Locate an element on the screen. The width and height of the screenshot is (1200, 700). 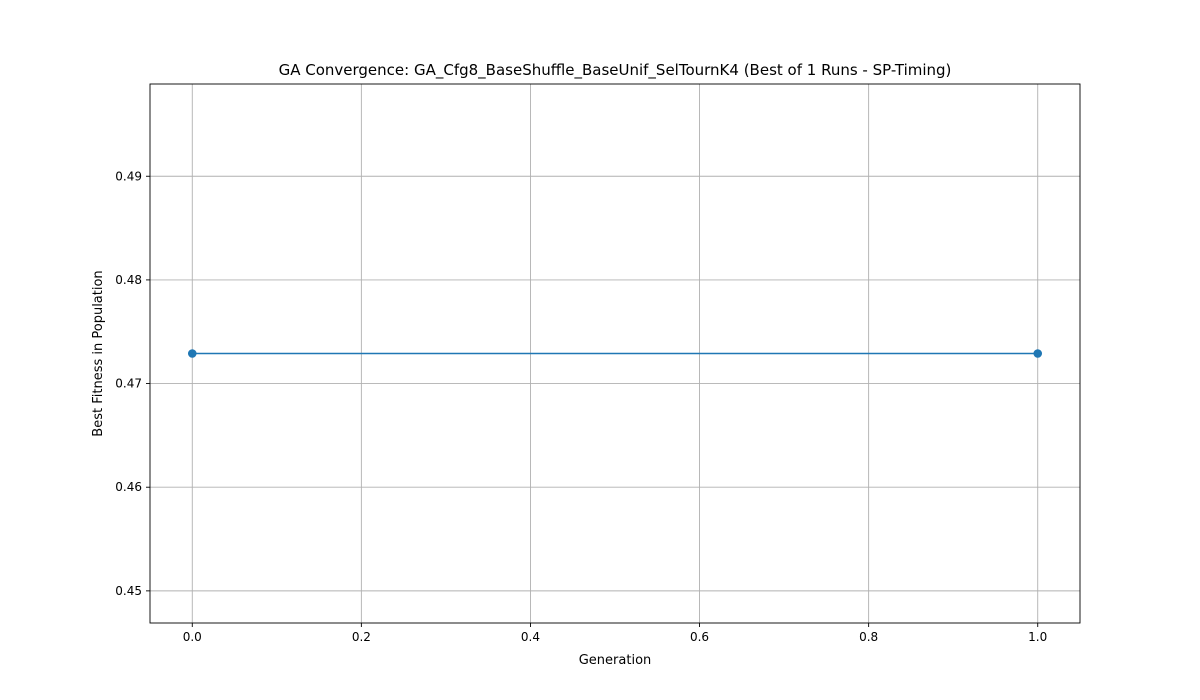
x-axis-label: Generation is located at coordinates (615, 660).